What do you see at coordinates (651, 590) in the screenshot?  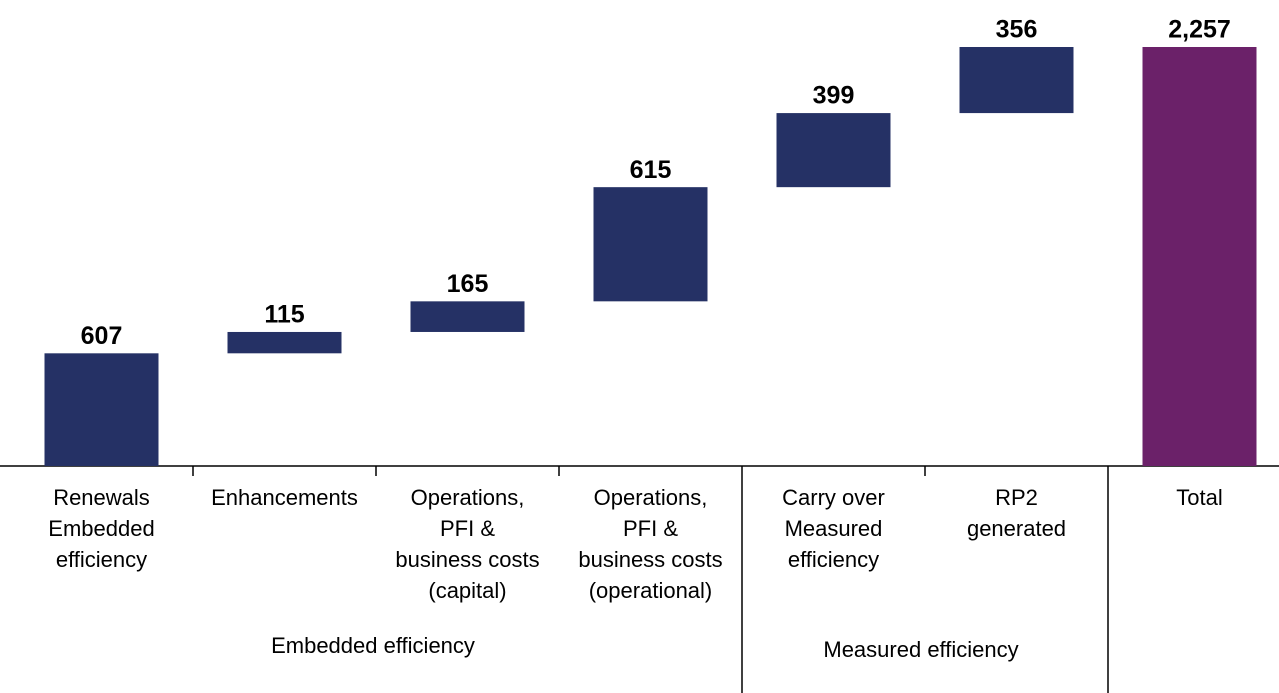 I see `x-tick-label: (operational)` at bounding box center [651, 590].